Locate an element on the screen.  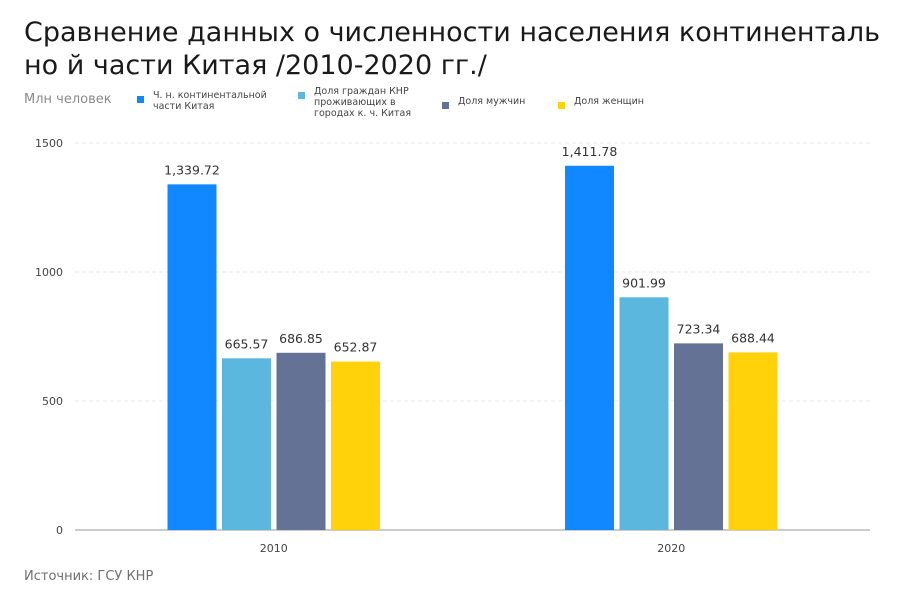
legend-item-women: Доля женщин is located at coordinates (618, 102).